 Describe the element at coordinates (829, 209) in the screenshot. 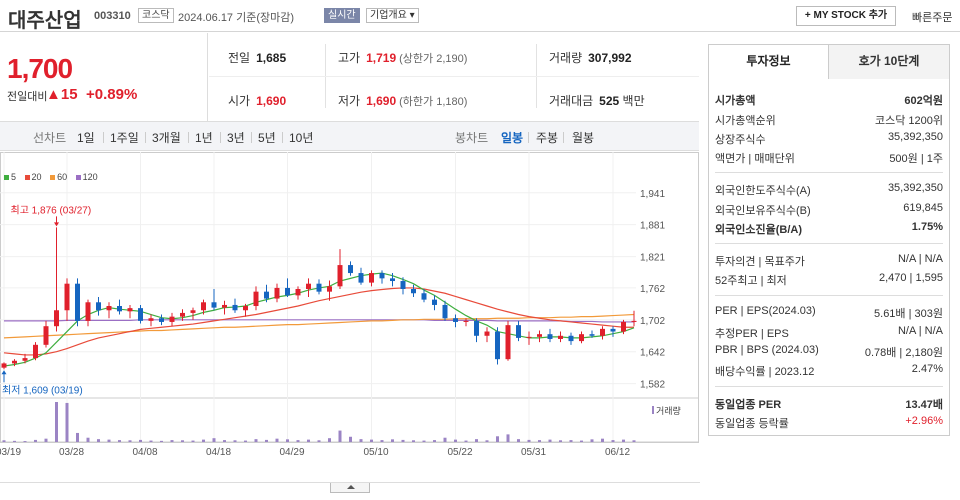

I see `invest-row: 외국인보유주식수(B) 619,845` at that location.